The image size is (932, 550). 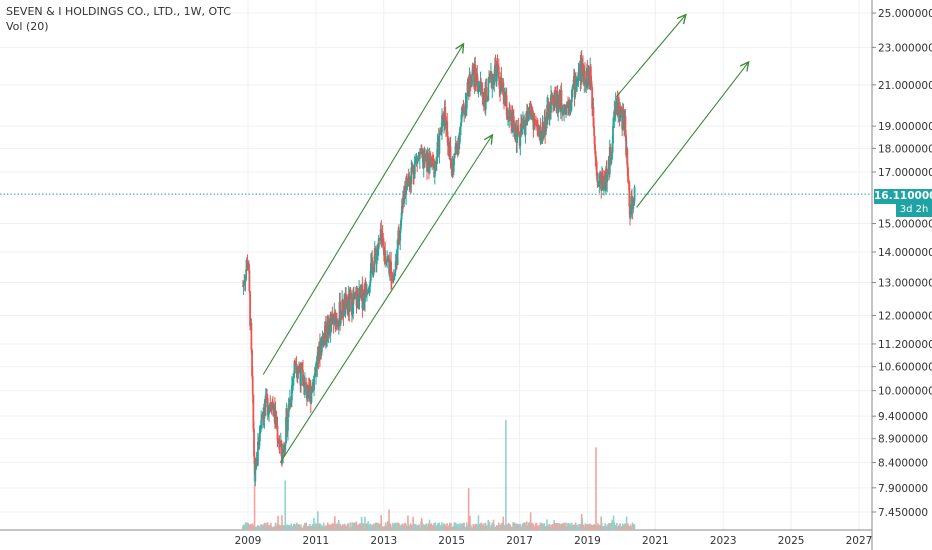 I want to click on y-tick-label: 7.450000, so click(x=903, y=513).